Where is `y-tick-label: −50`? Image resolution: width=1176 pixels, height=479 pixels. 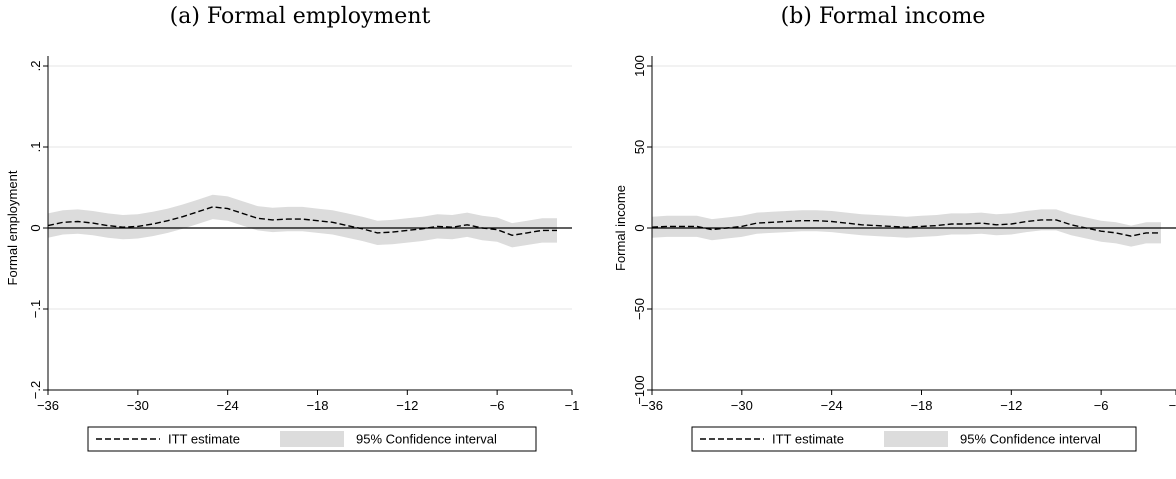
y-tick-label: −50 is located at coordinates (639, 309).